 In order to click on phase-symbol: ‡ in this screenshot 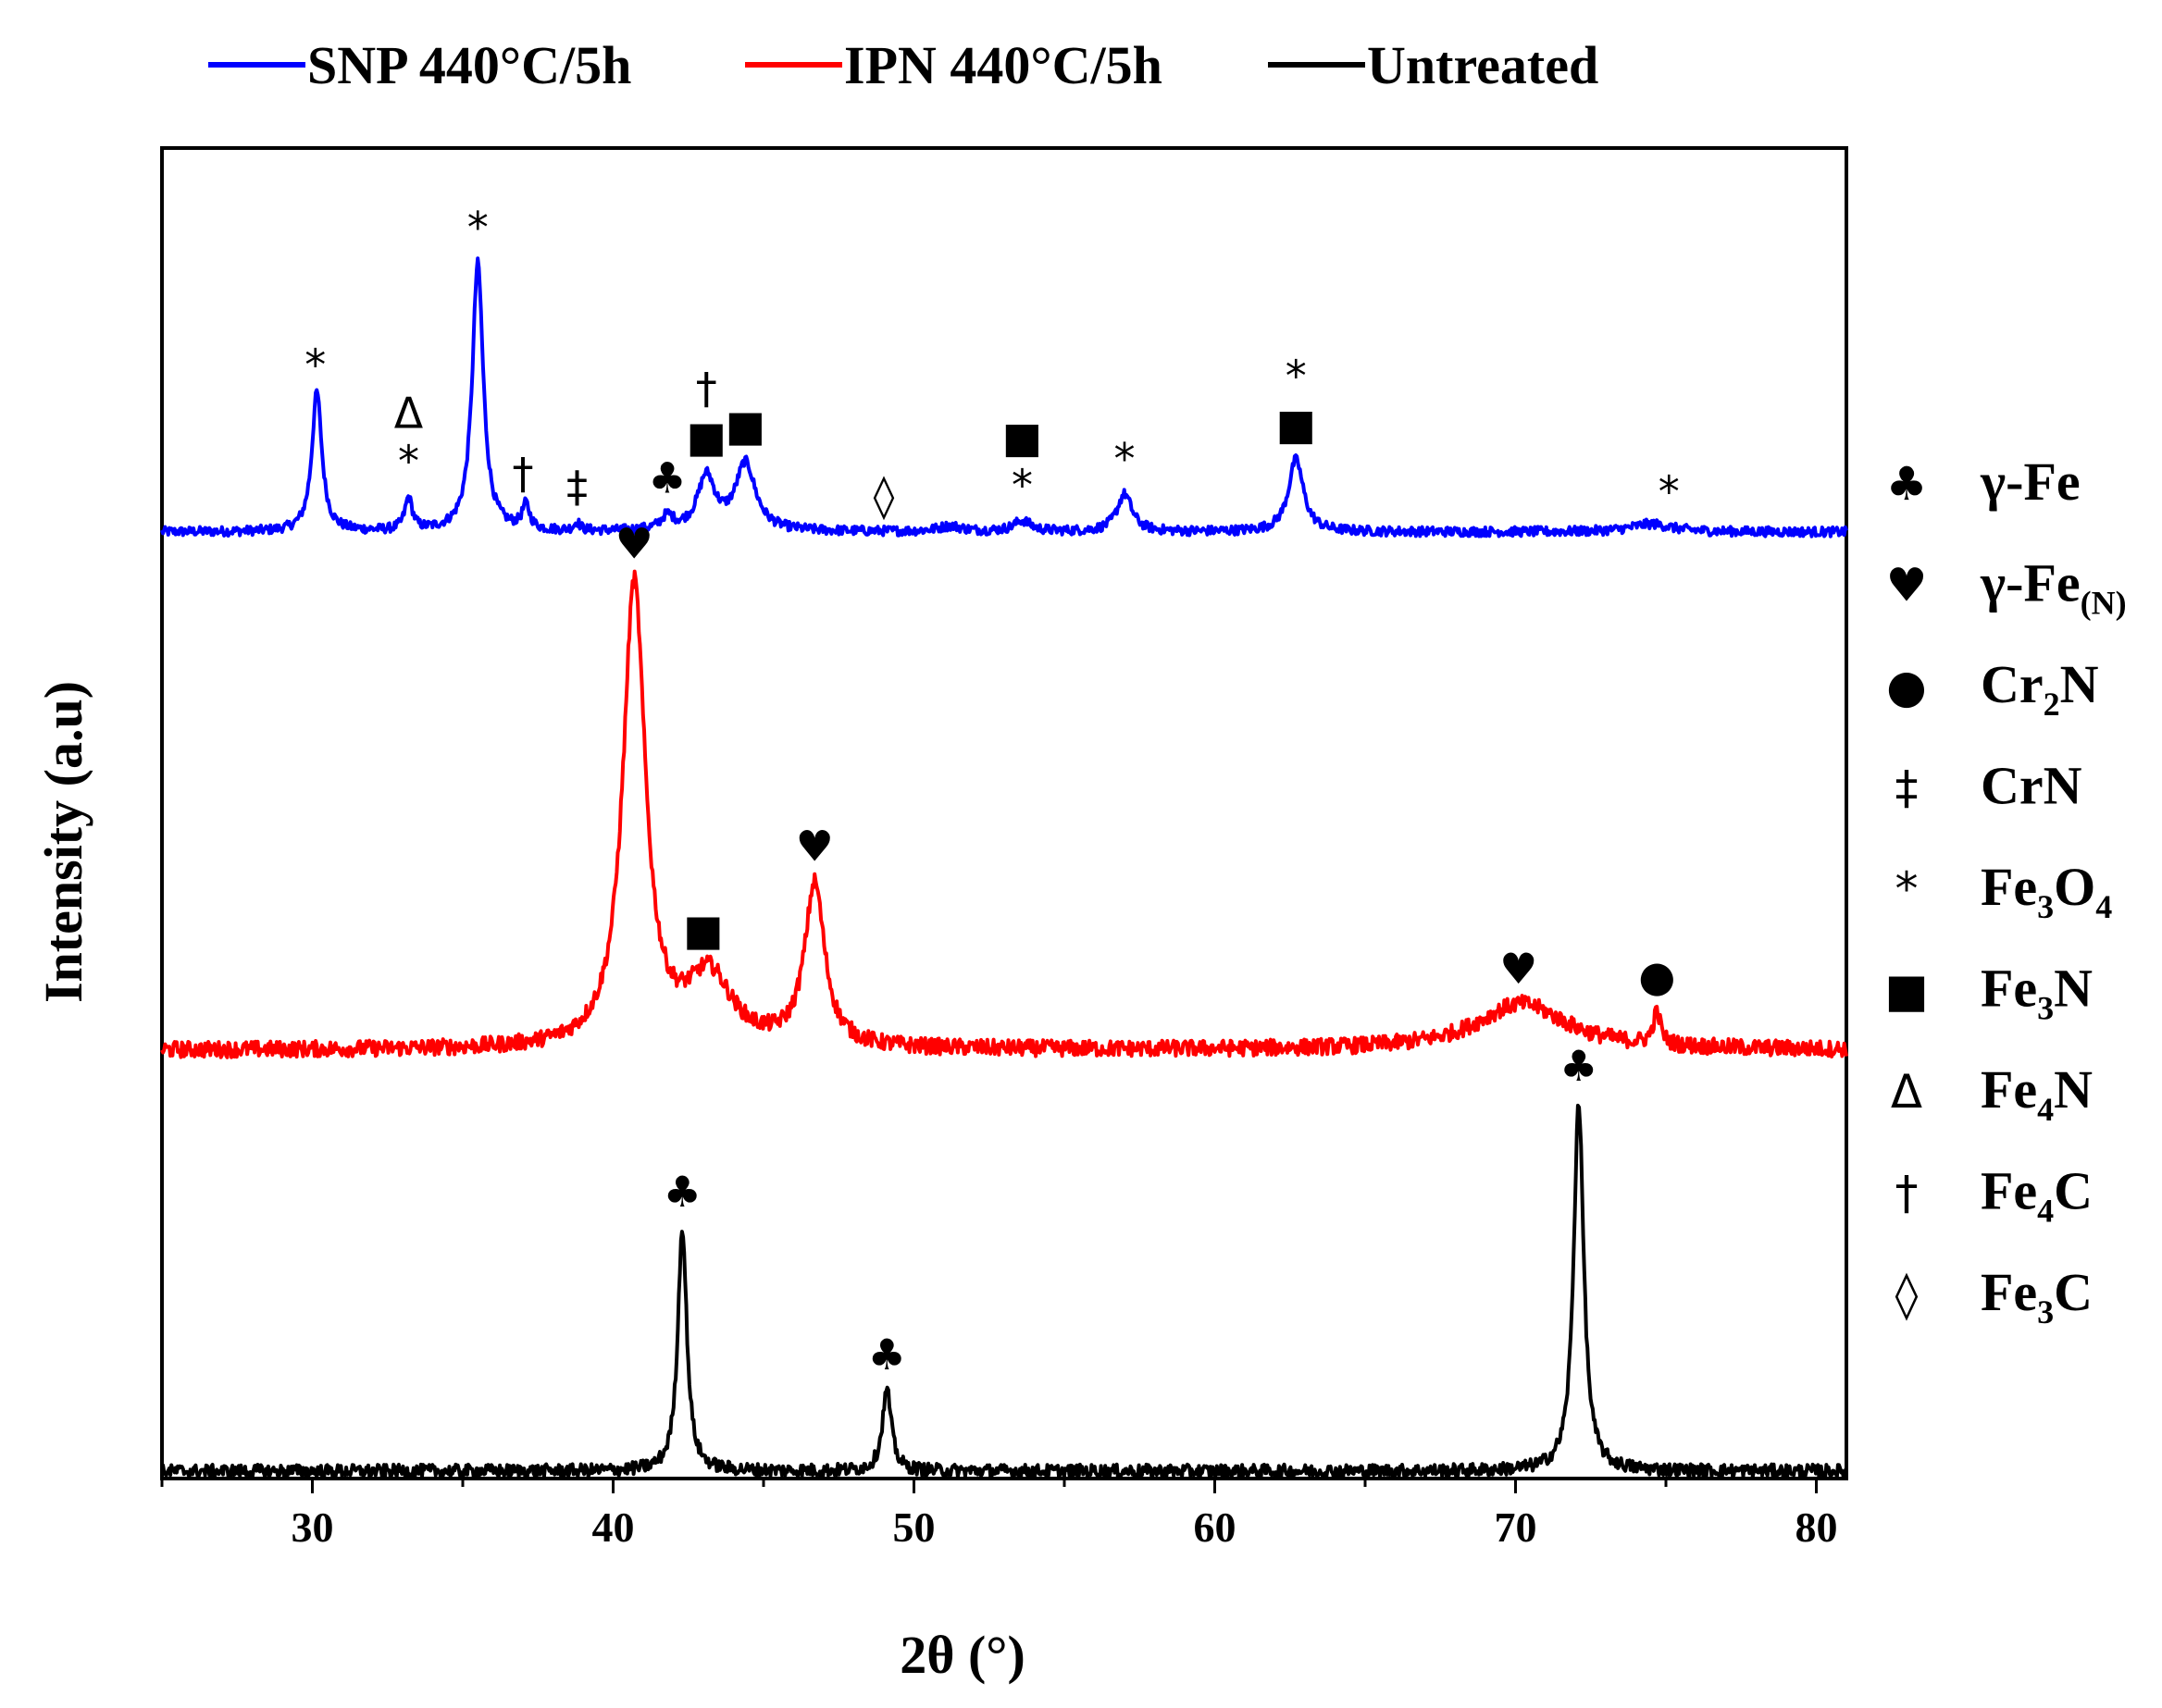, I will do `click(1907, 788)`.